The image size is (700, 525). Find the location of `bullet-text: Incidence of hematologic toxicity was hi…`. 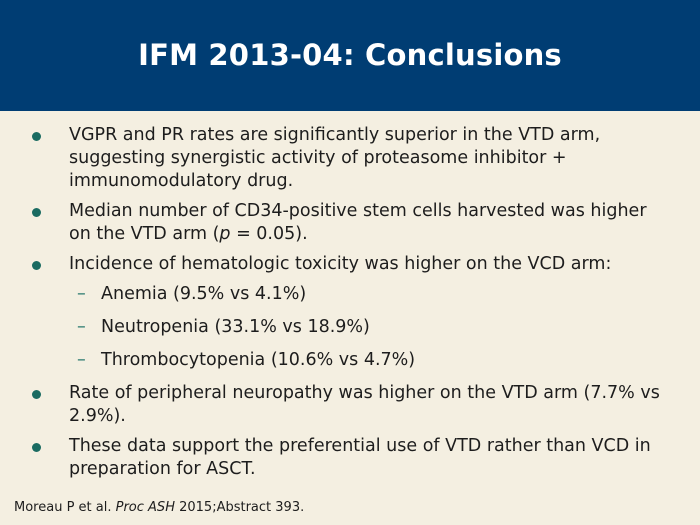

bullet-text: Incidence of hematologic toxicity was hi… is located at coordinates (340, 264).